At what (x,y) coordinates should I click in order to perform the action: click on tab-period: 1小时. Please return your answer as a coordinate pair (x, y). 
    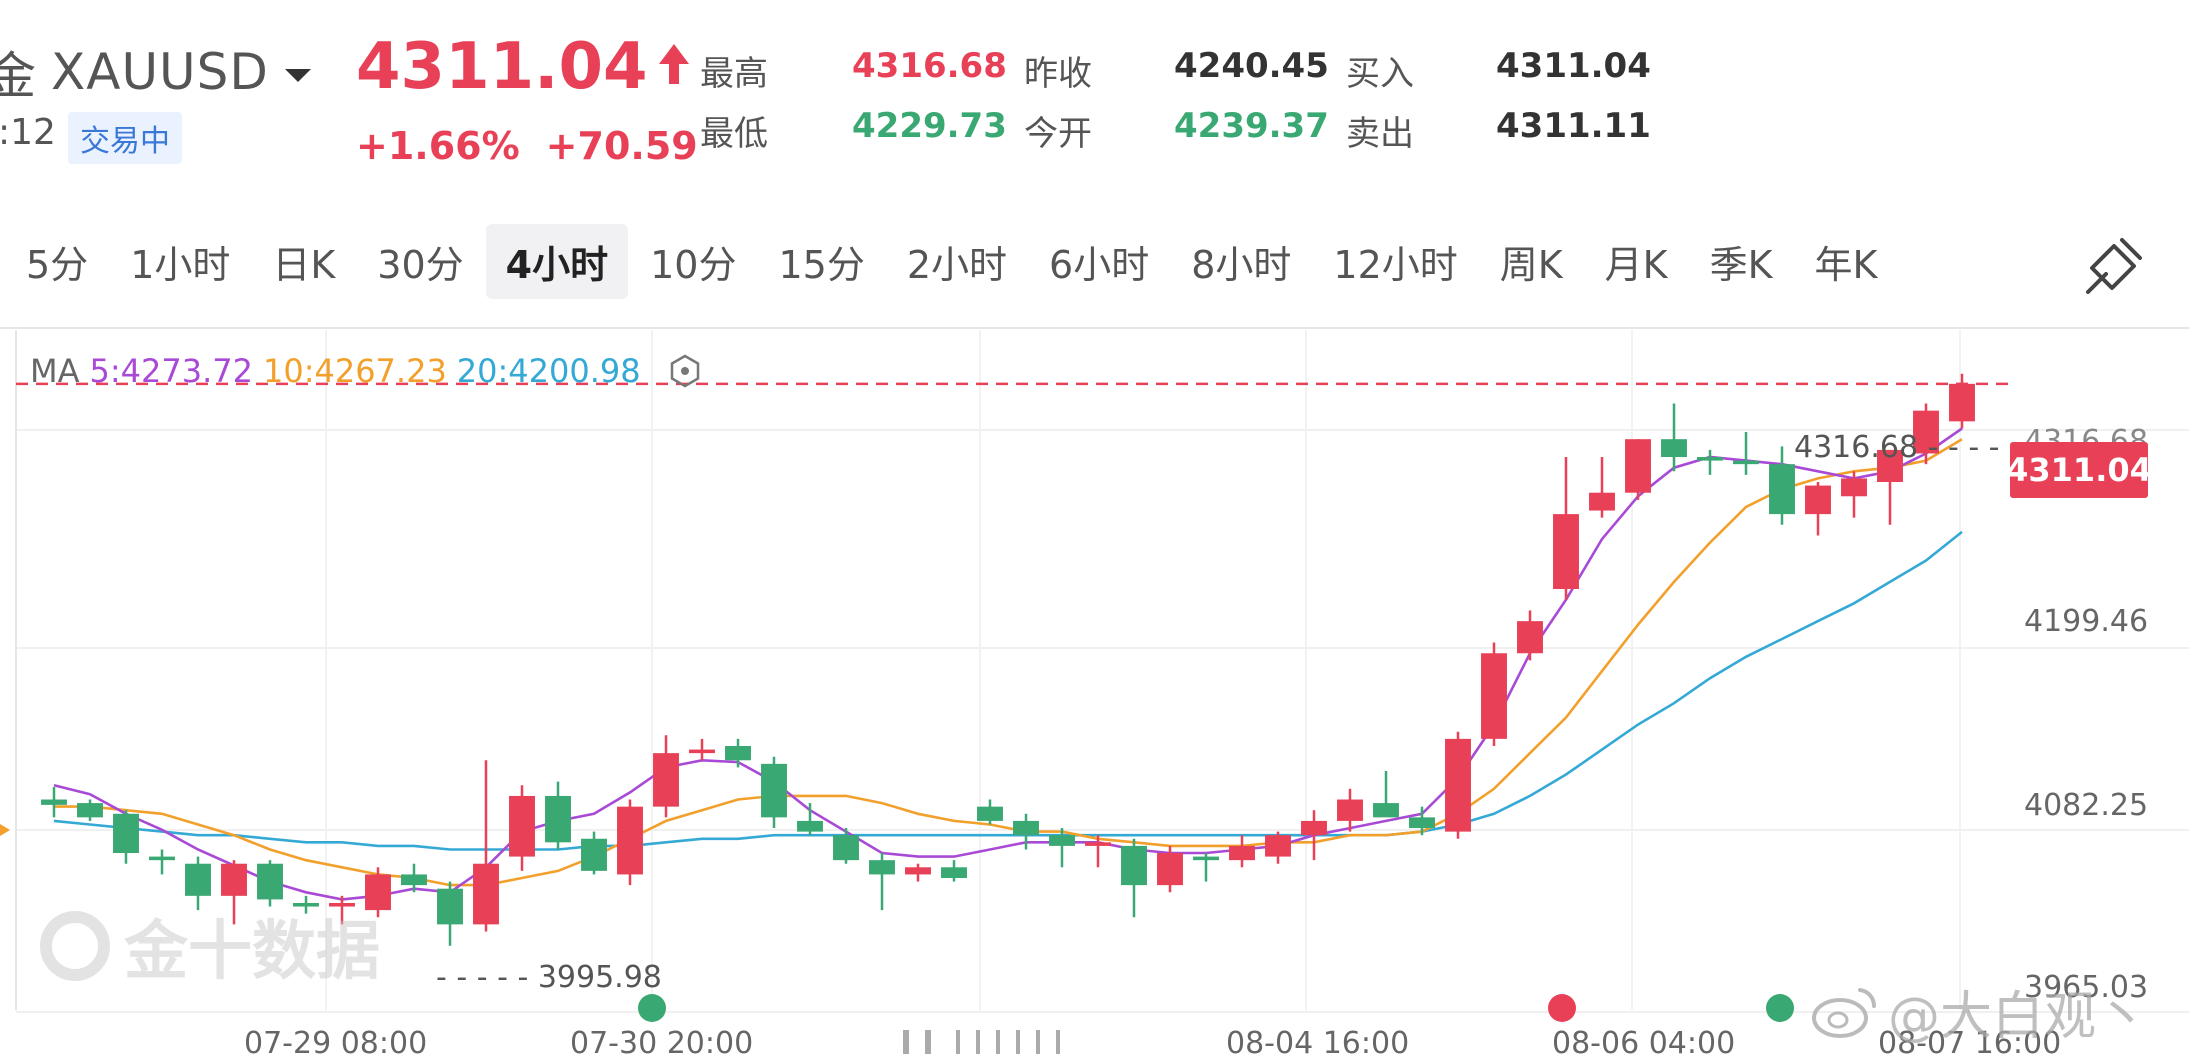
    Looking at the image, I should click on (180, 264).